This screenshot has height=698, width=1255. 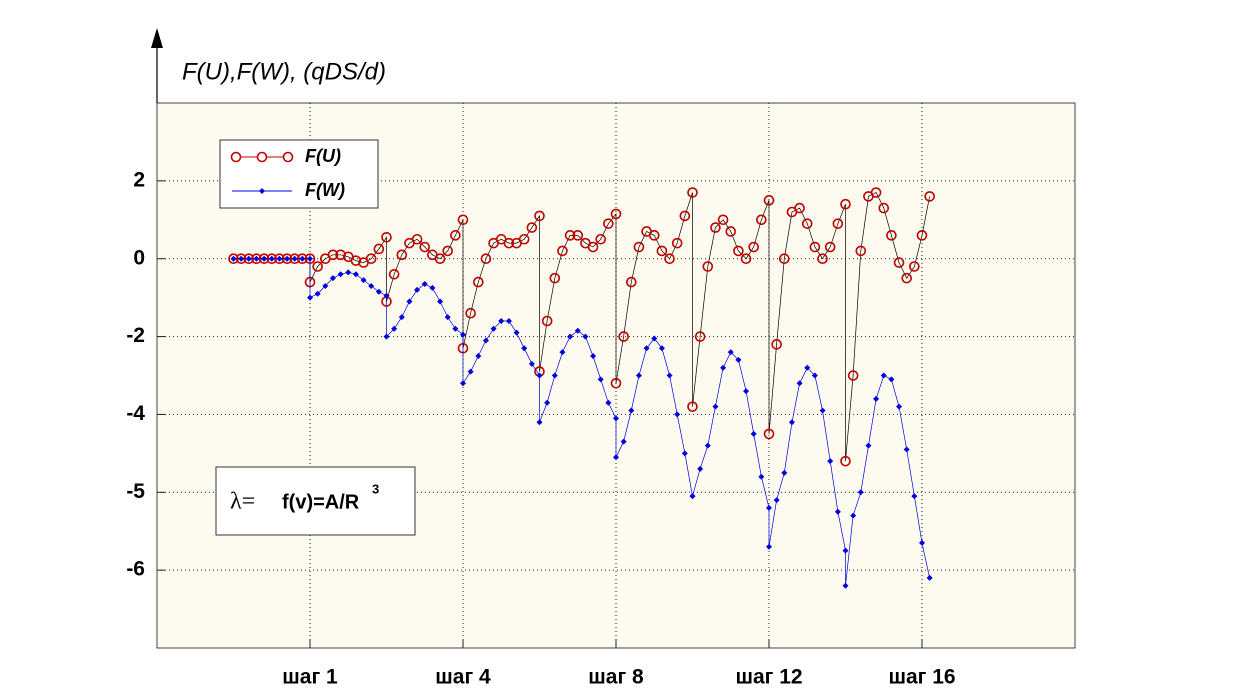 What do you see at coordinates (139, 257) in the screenshot?
I see `y-tick-label: 0` at bounding box center [139, 257].